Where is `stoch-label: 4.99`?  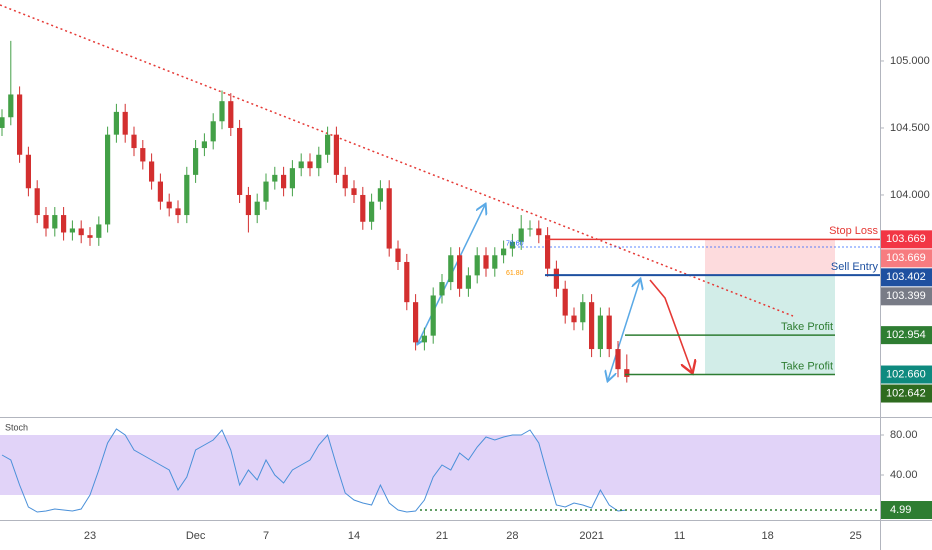 stoch-label: 4.99 is located at coordinates (900, 510).